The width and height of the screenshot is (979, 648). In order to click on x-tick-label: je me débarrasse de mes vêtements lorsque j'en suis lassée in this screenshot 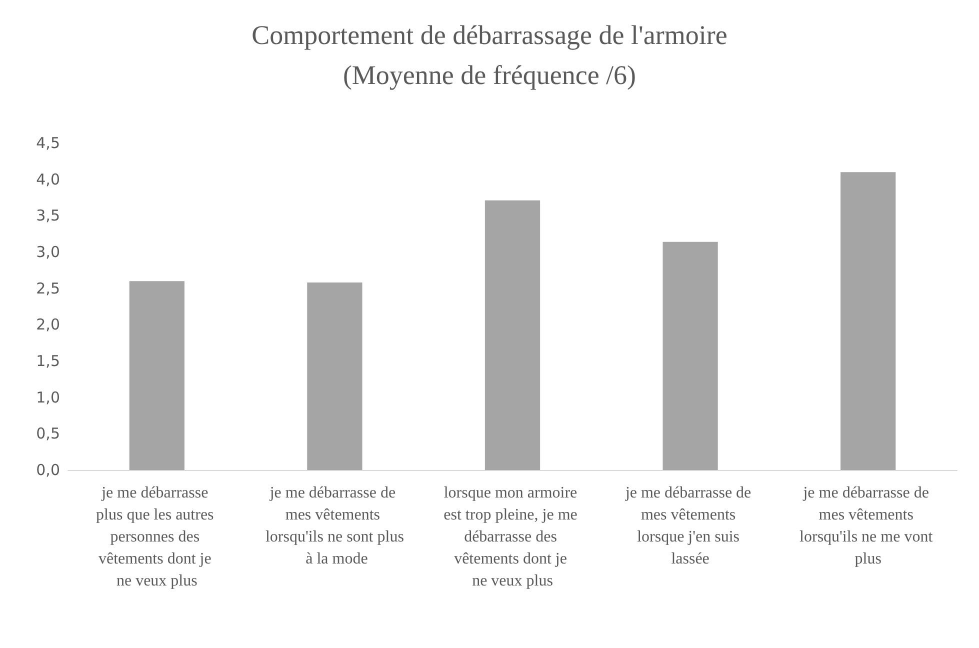, I will do `click(690, 526)`.